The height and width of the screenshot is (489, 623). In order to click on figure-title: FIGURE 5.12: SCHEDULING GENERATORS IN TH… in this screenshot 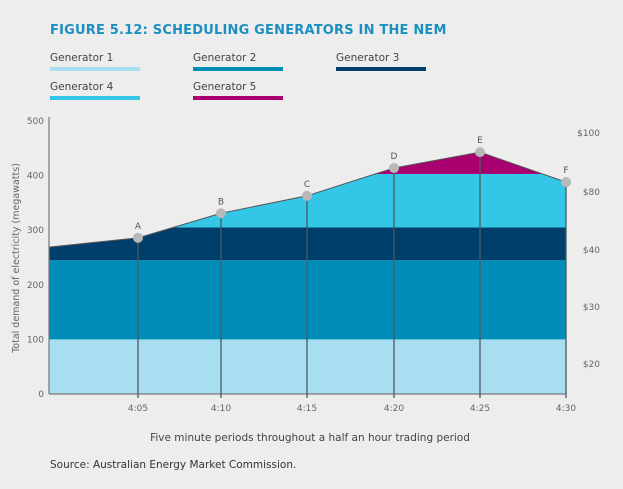, I will do `click(248, 30)`.